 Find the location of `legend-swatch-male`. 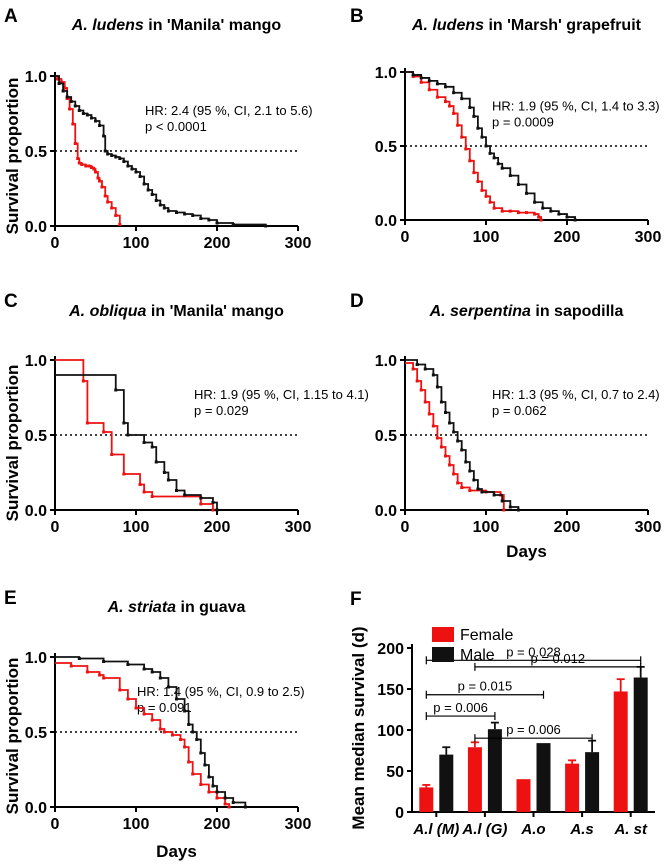

legend-swatch-male is located at coordinates (443, 654).